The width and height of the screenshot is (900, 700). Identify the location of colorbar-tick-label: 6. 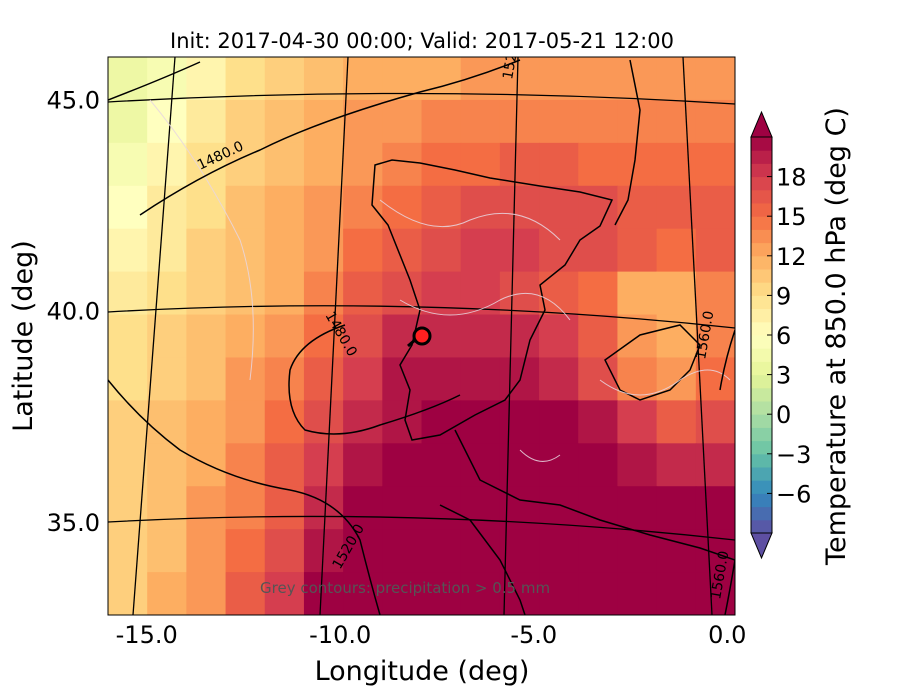
(783, 336).